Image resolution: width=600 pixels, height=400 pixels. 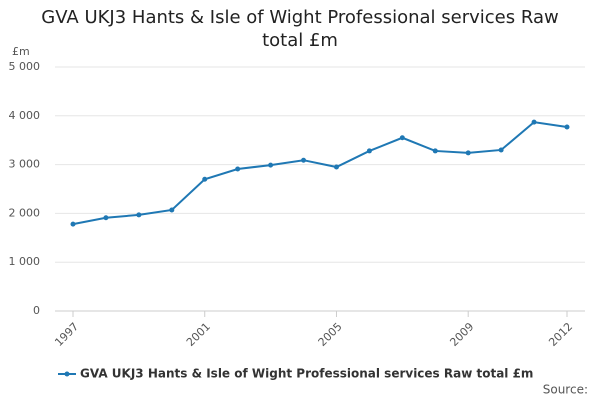 I want to click on x-tick-label: 1997, so click(x=66, y=334).